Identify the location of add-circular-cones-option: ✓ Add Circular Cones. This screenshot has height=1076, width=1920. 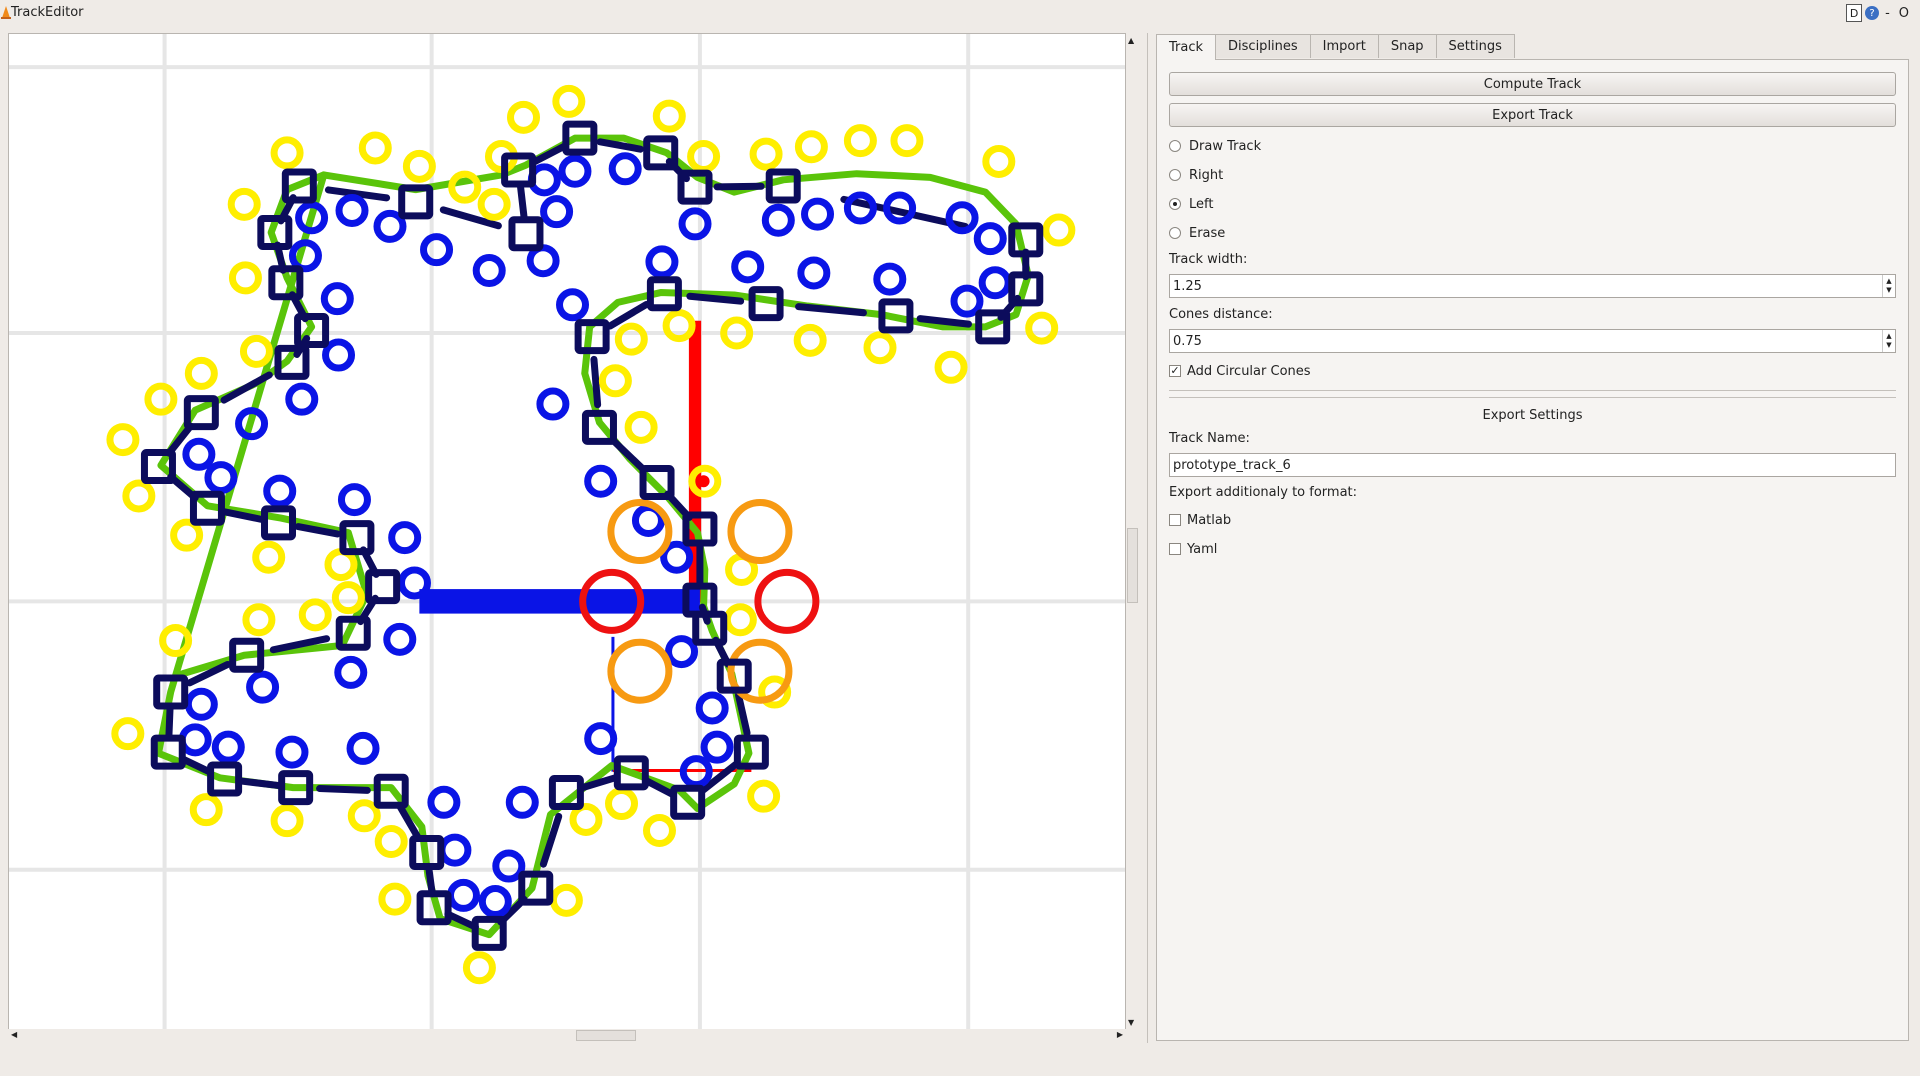
(1240, 371).